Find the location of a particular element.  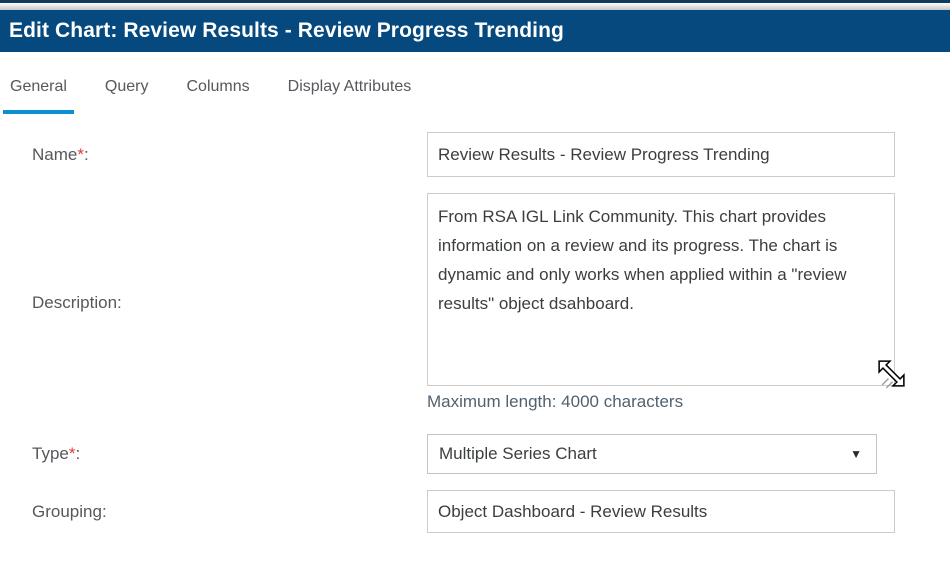

name-row: Name*: is located at coordinates (491, 154).